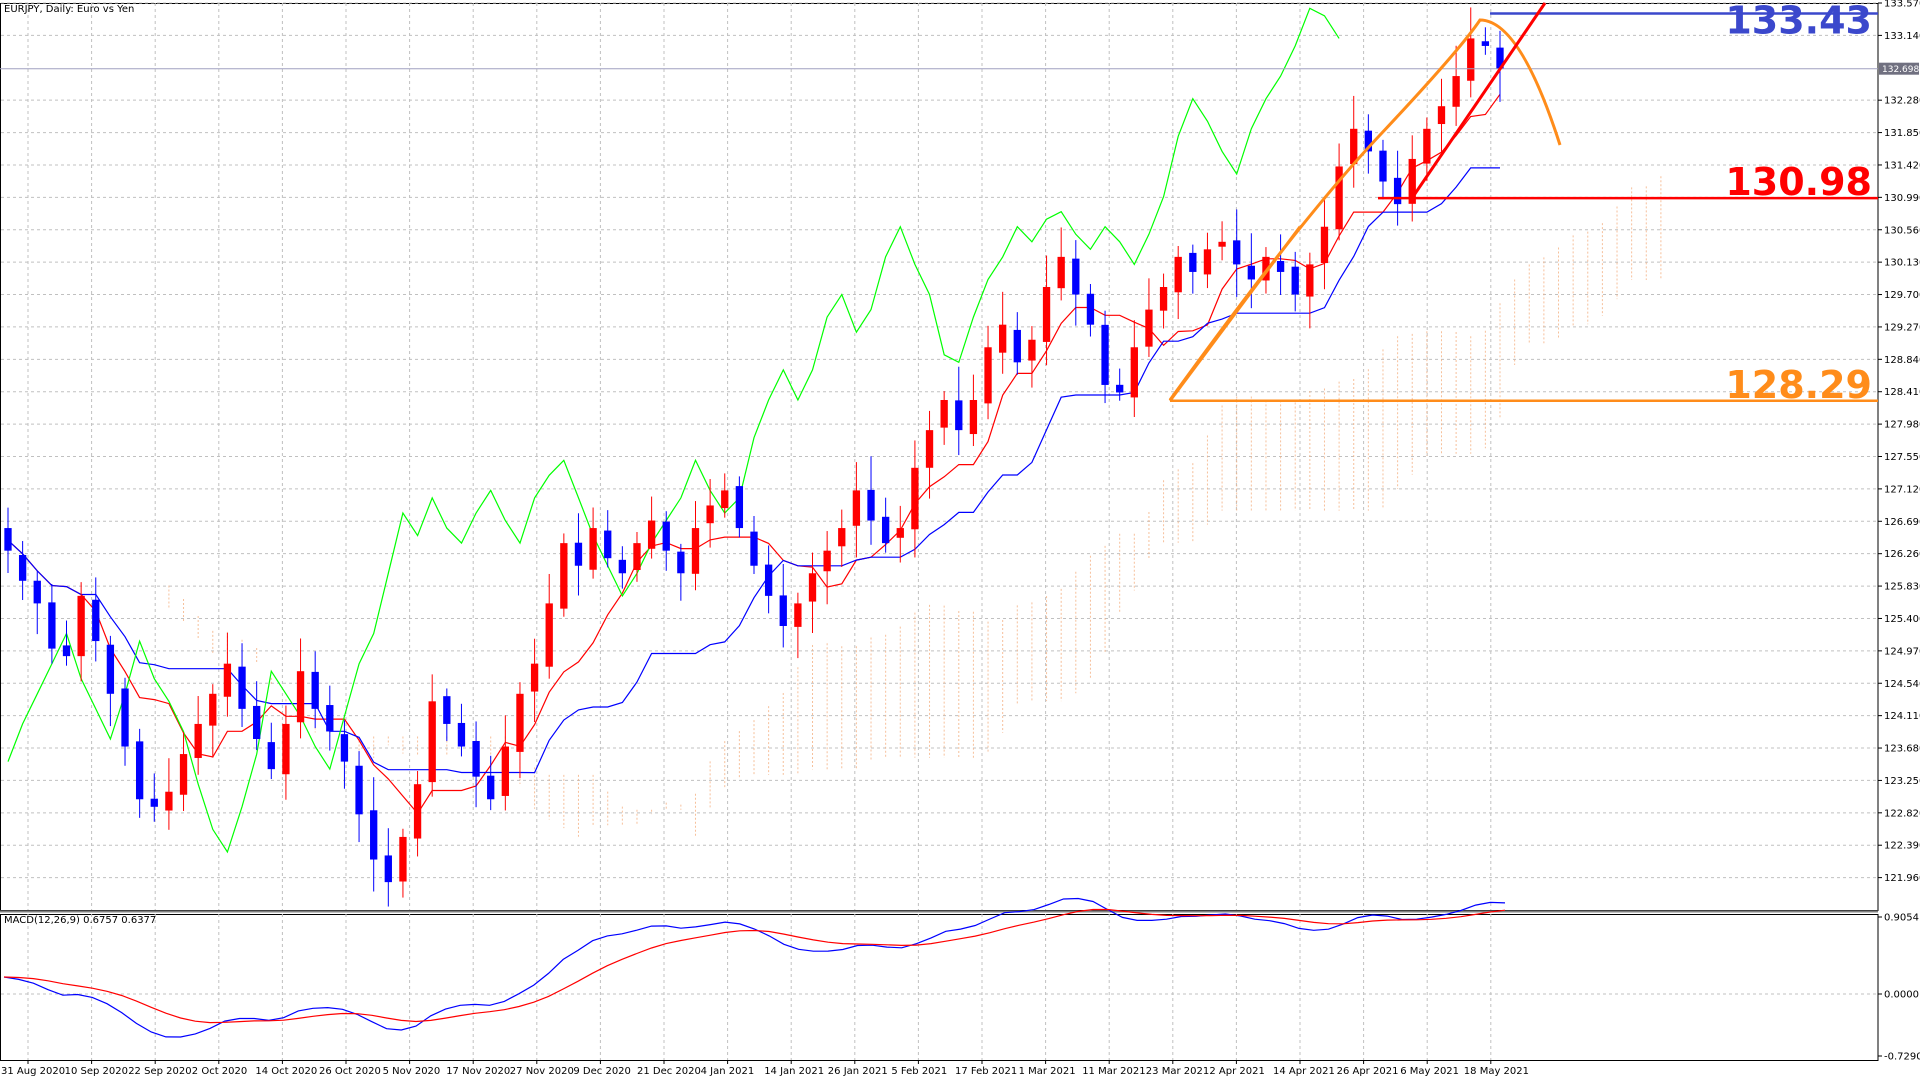  Describe the element at coordinates (919, 1071) in the screenshot. I see `date-tick-label: 5 Feb 2021` at that location.